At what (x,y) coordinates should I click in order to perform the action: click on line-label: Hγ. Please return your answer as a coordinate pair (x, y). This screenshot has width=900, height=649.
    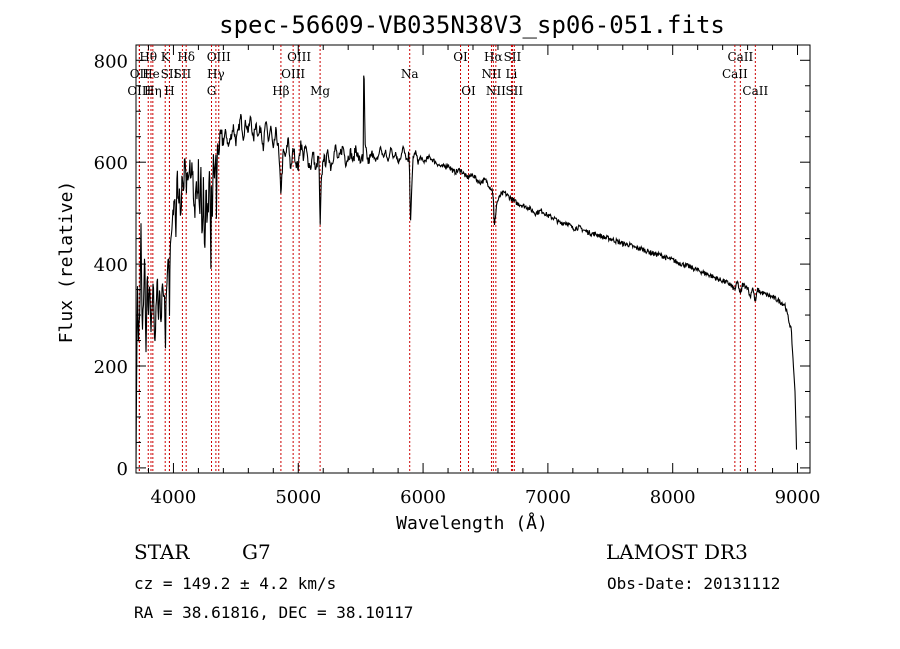
    Looking at the image, I should click on (216, 74).